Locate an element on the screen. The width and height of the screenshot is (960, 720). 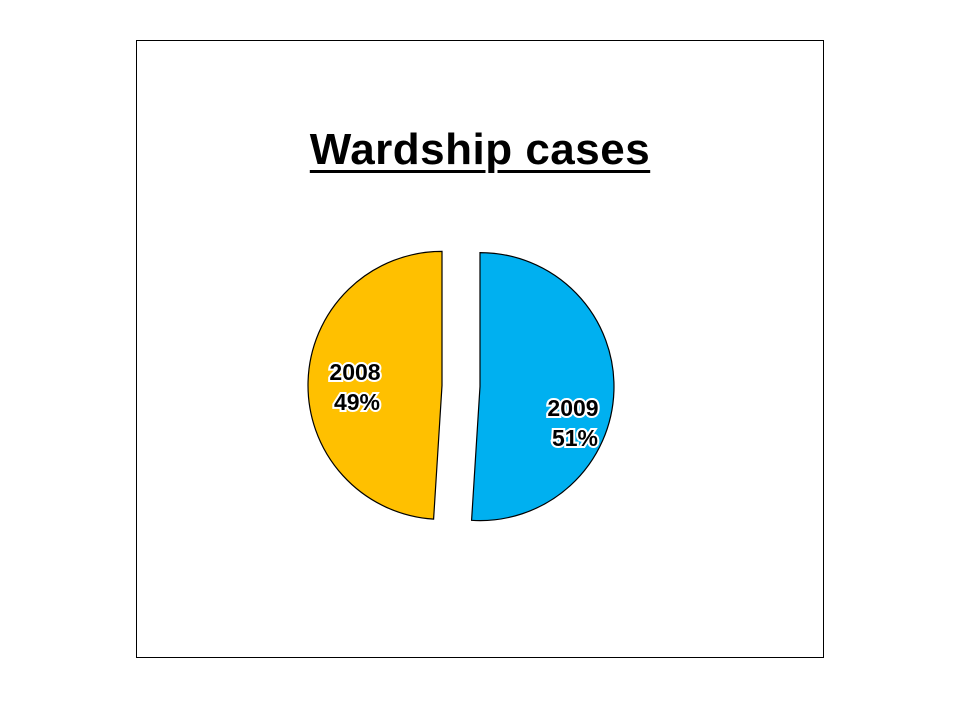
slice-label-2008: 2008 is located at coordinates (354, 372).